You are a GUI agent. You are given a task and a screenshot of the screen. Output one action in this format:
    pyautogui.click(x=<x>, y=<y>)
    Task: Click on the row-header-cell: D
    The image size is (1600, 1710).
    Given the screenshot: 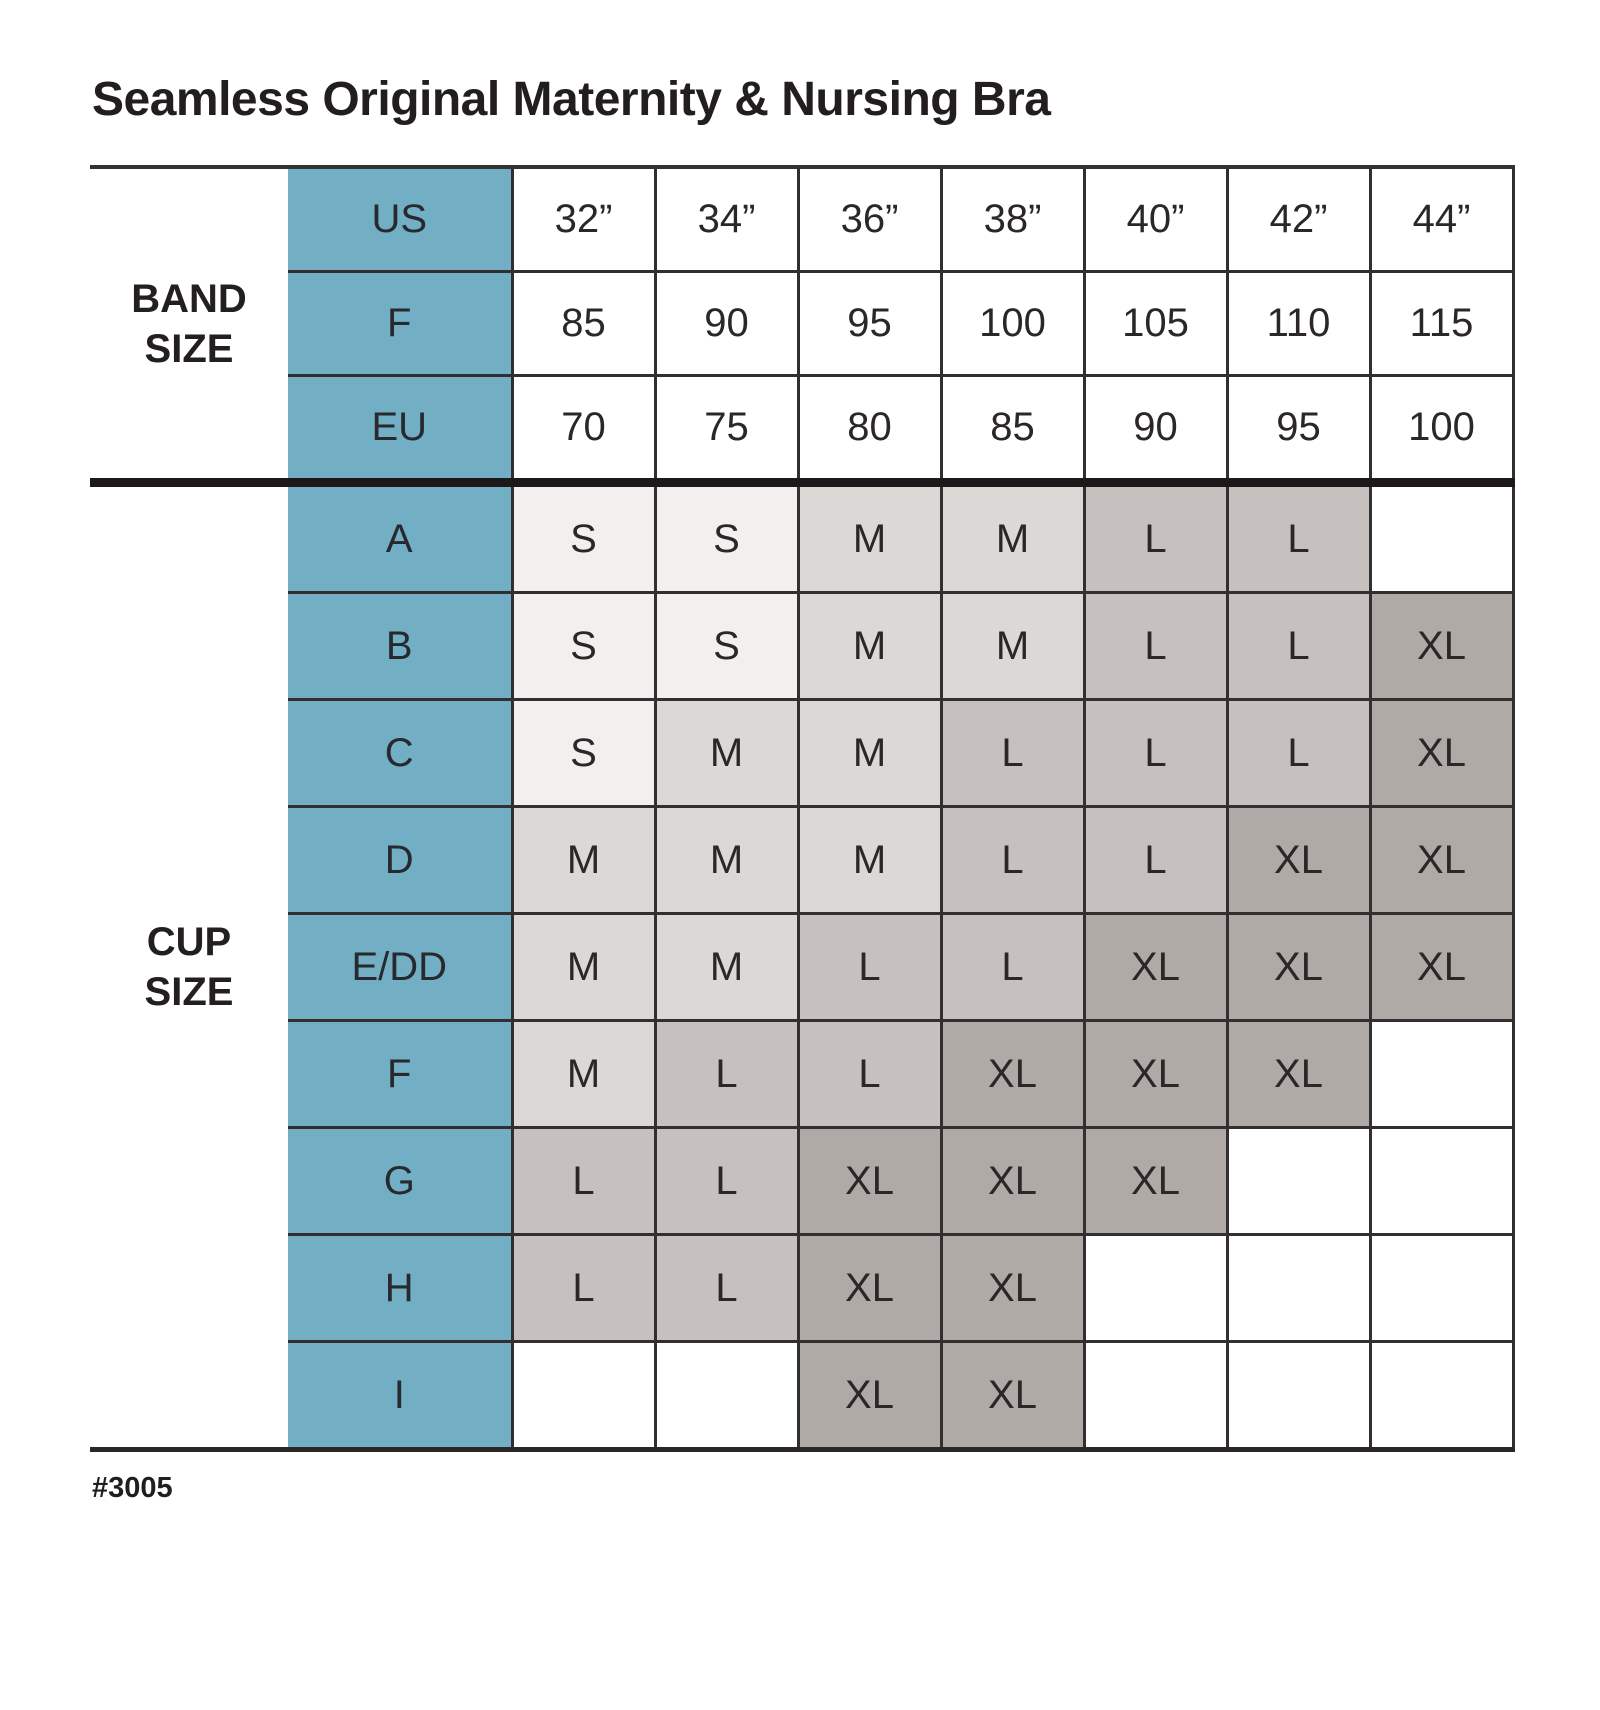 What is the action you would take?
    pyautogui.click(x=401, y=860)
    